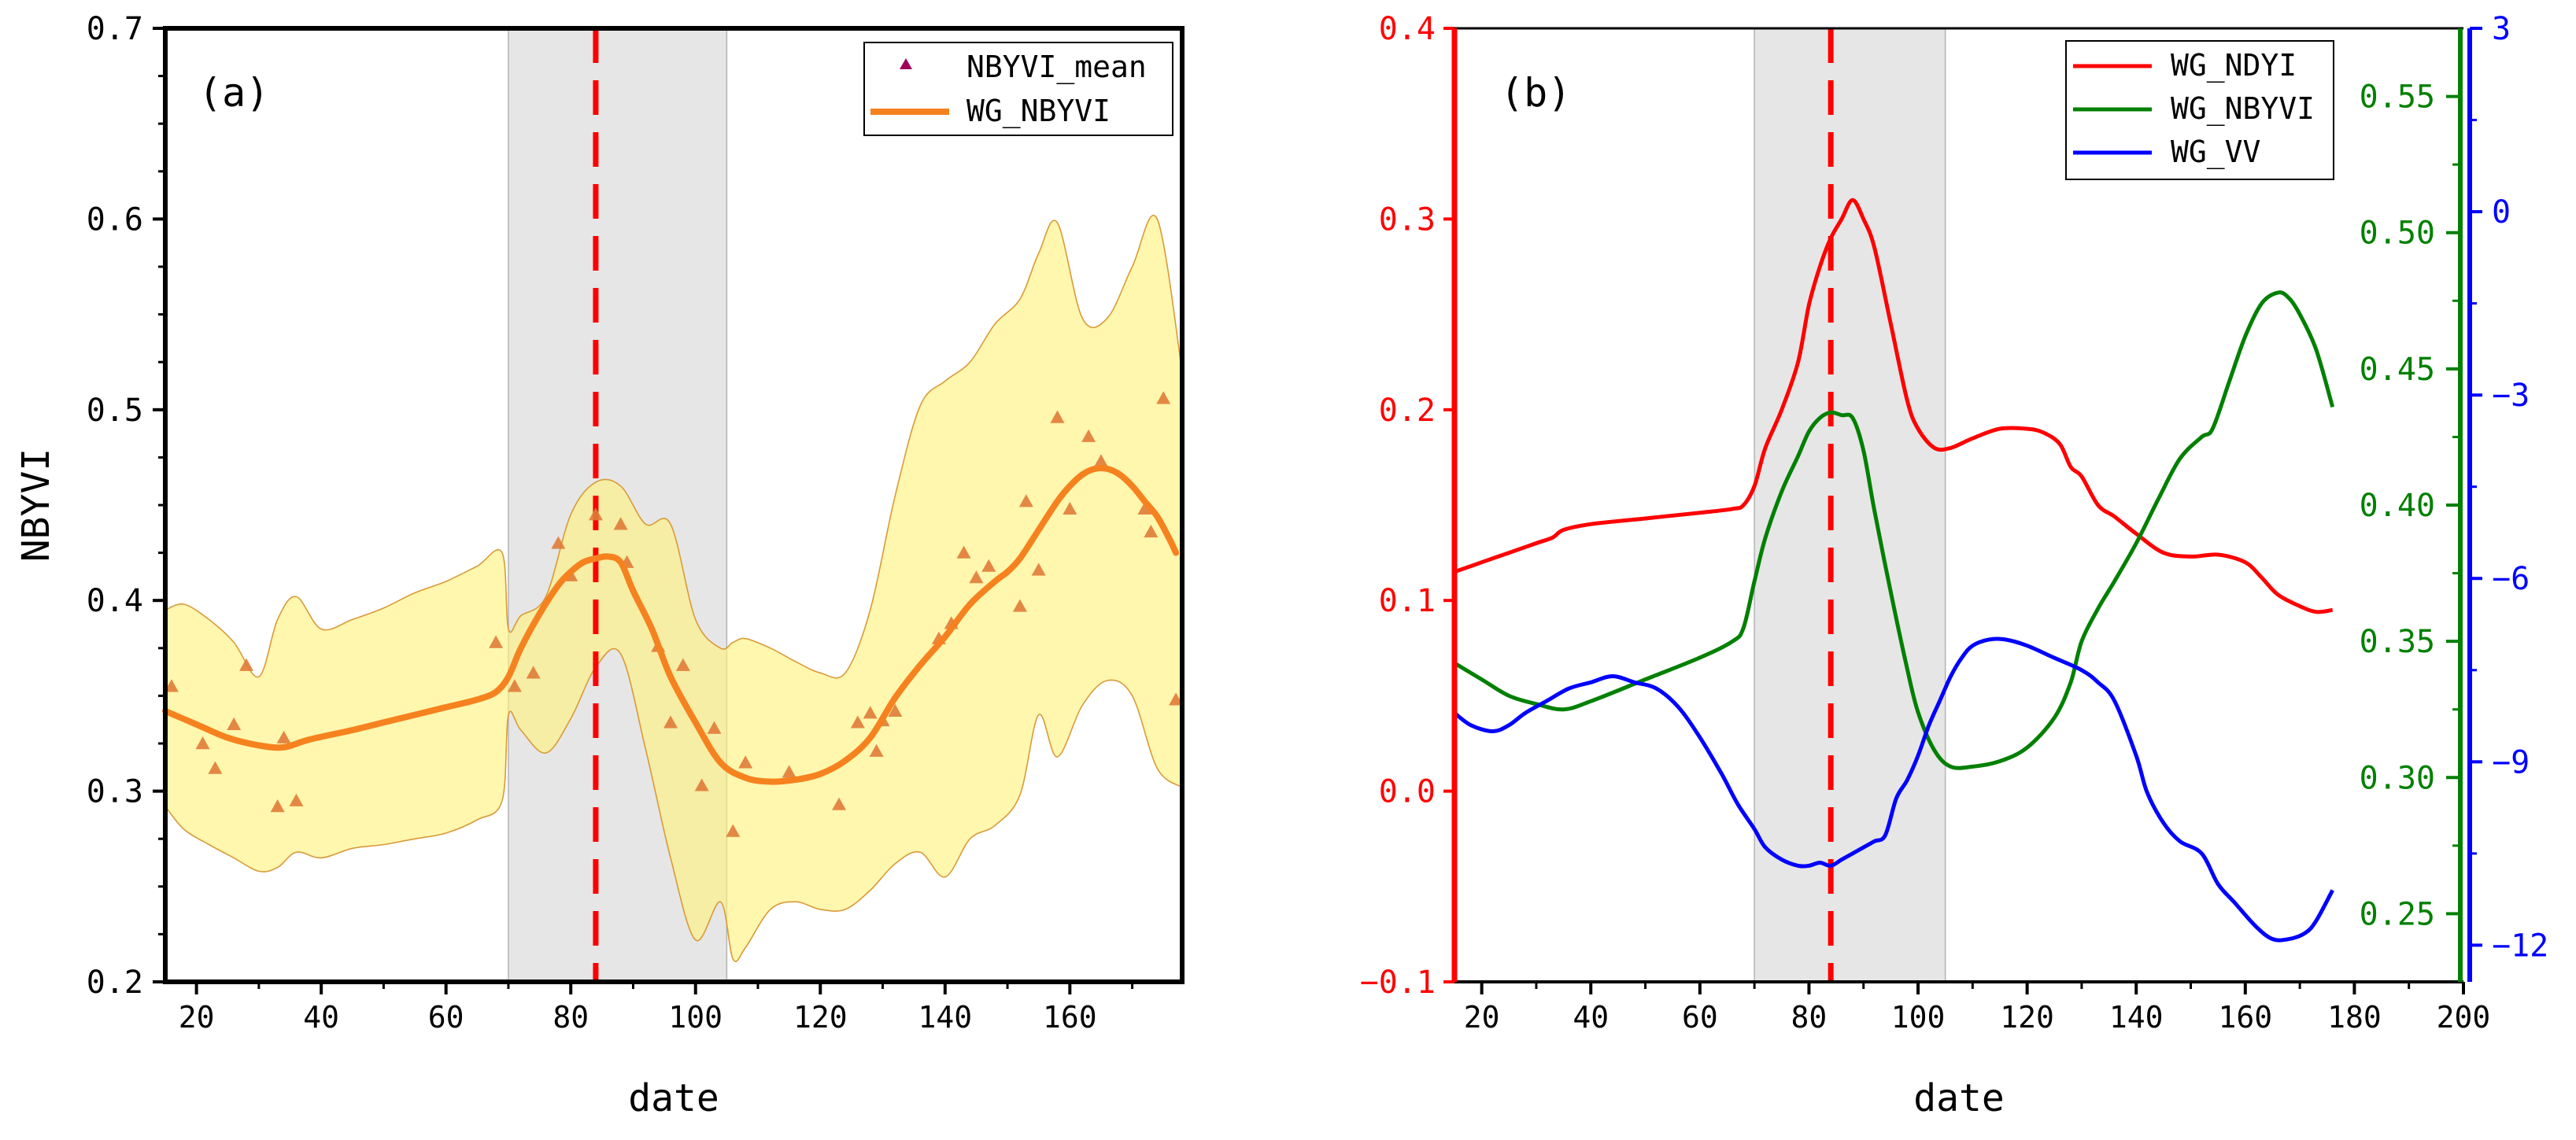 The height and width of the screenshot is (1140, 2576). I want to click on right-inner-tick-label-b: 0.55, so click(2397, 97).